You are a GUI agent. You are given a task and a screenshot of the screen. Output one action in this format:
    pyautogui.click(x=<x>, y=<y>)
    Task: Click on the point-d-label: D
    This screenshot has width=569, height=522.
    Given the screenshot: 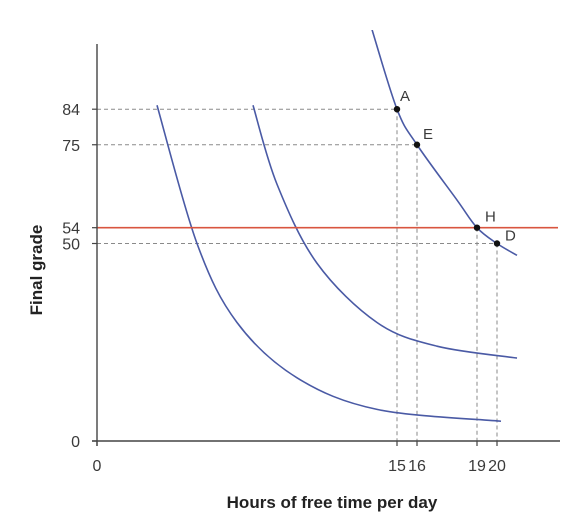 What is the action you would take?
    pyautogui.click(x=510, y=236)
    